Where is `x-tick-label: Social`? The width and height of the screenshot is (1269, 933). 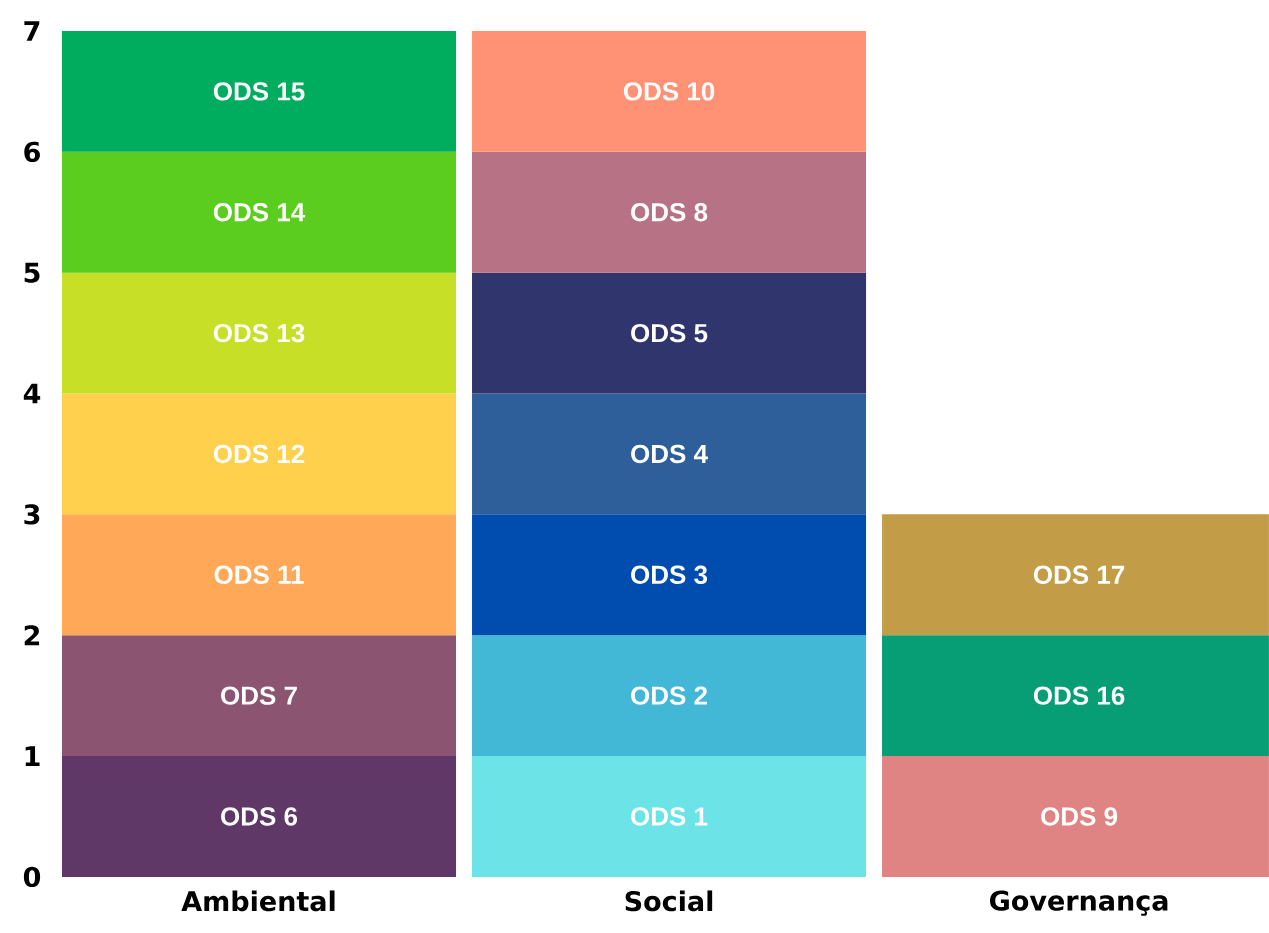 x-tick-label: Social is located at coordinates (669, 901).